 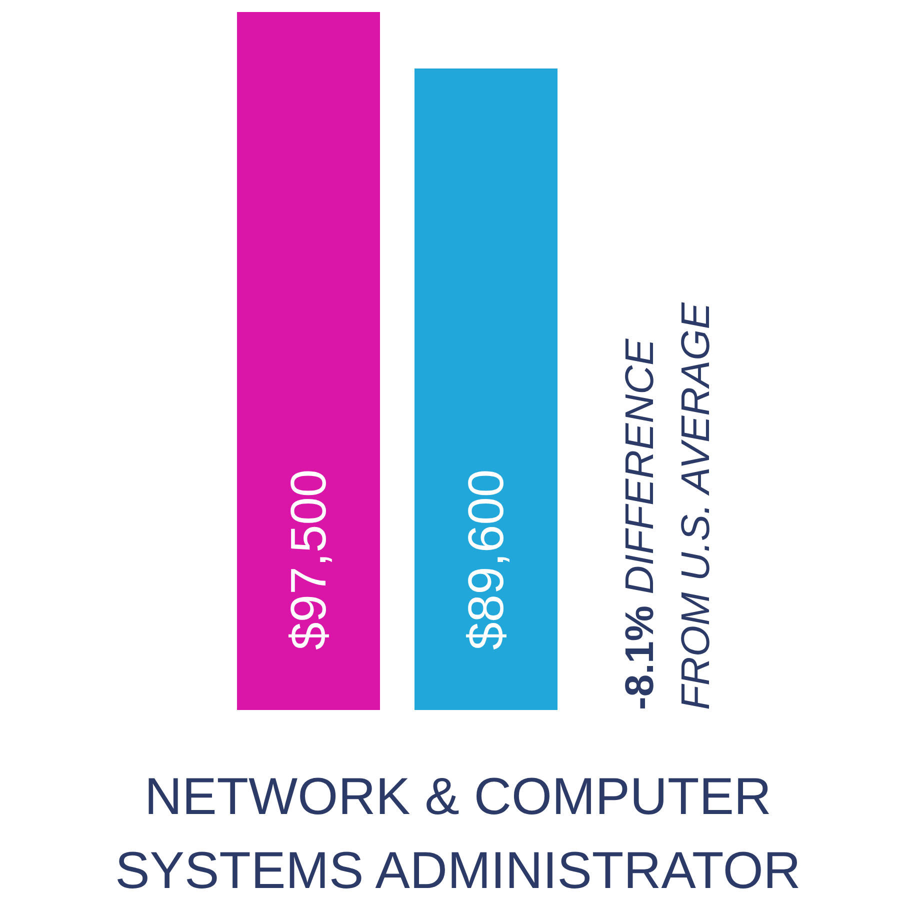 What do you see at coordinates (308, 559) in the screenshot?
I see `data-label: $97,500` at bounding box center [308, 559].